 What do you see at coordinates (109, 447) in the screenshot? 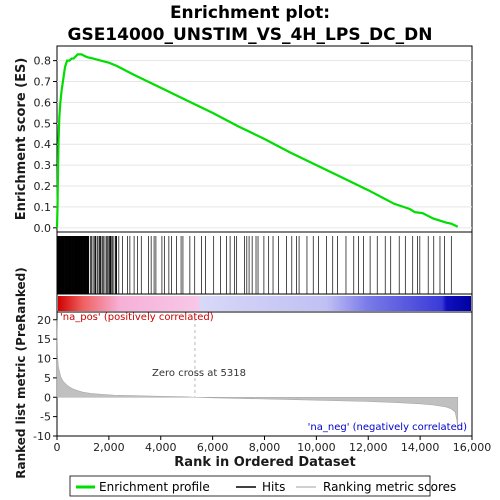
I see `x-tick-label: 2,000` at bounding box center [109, 447].